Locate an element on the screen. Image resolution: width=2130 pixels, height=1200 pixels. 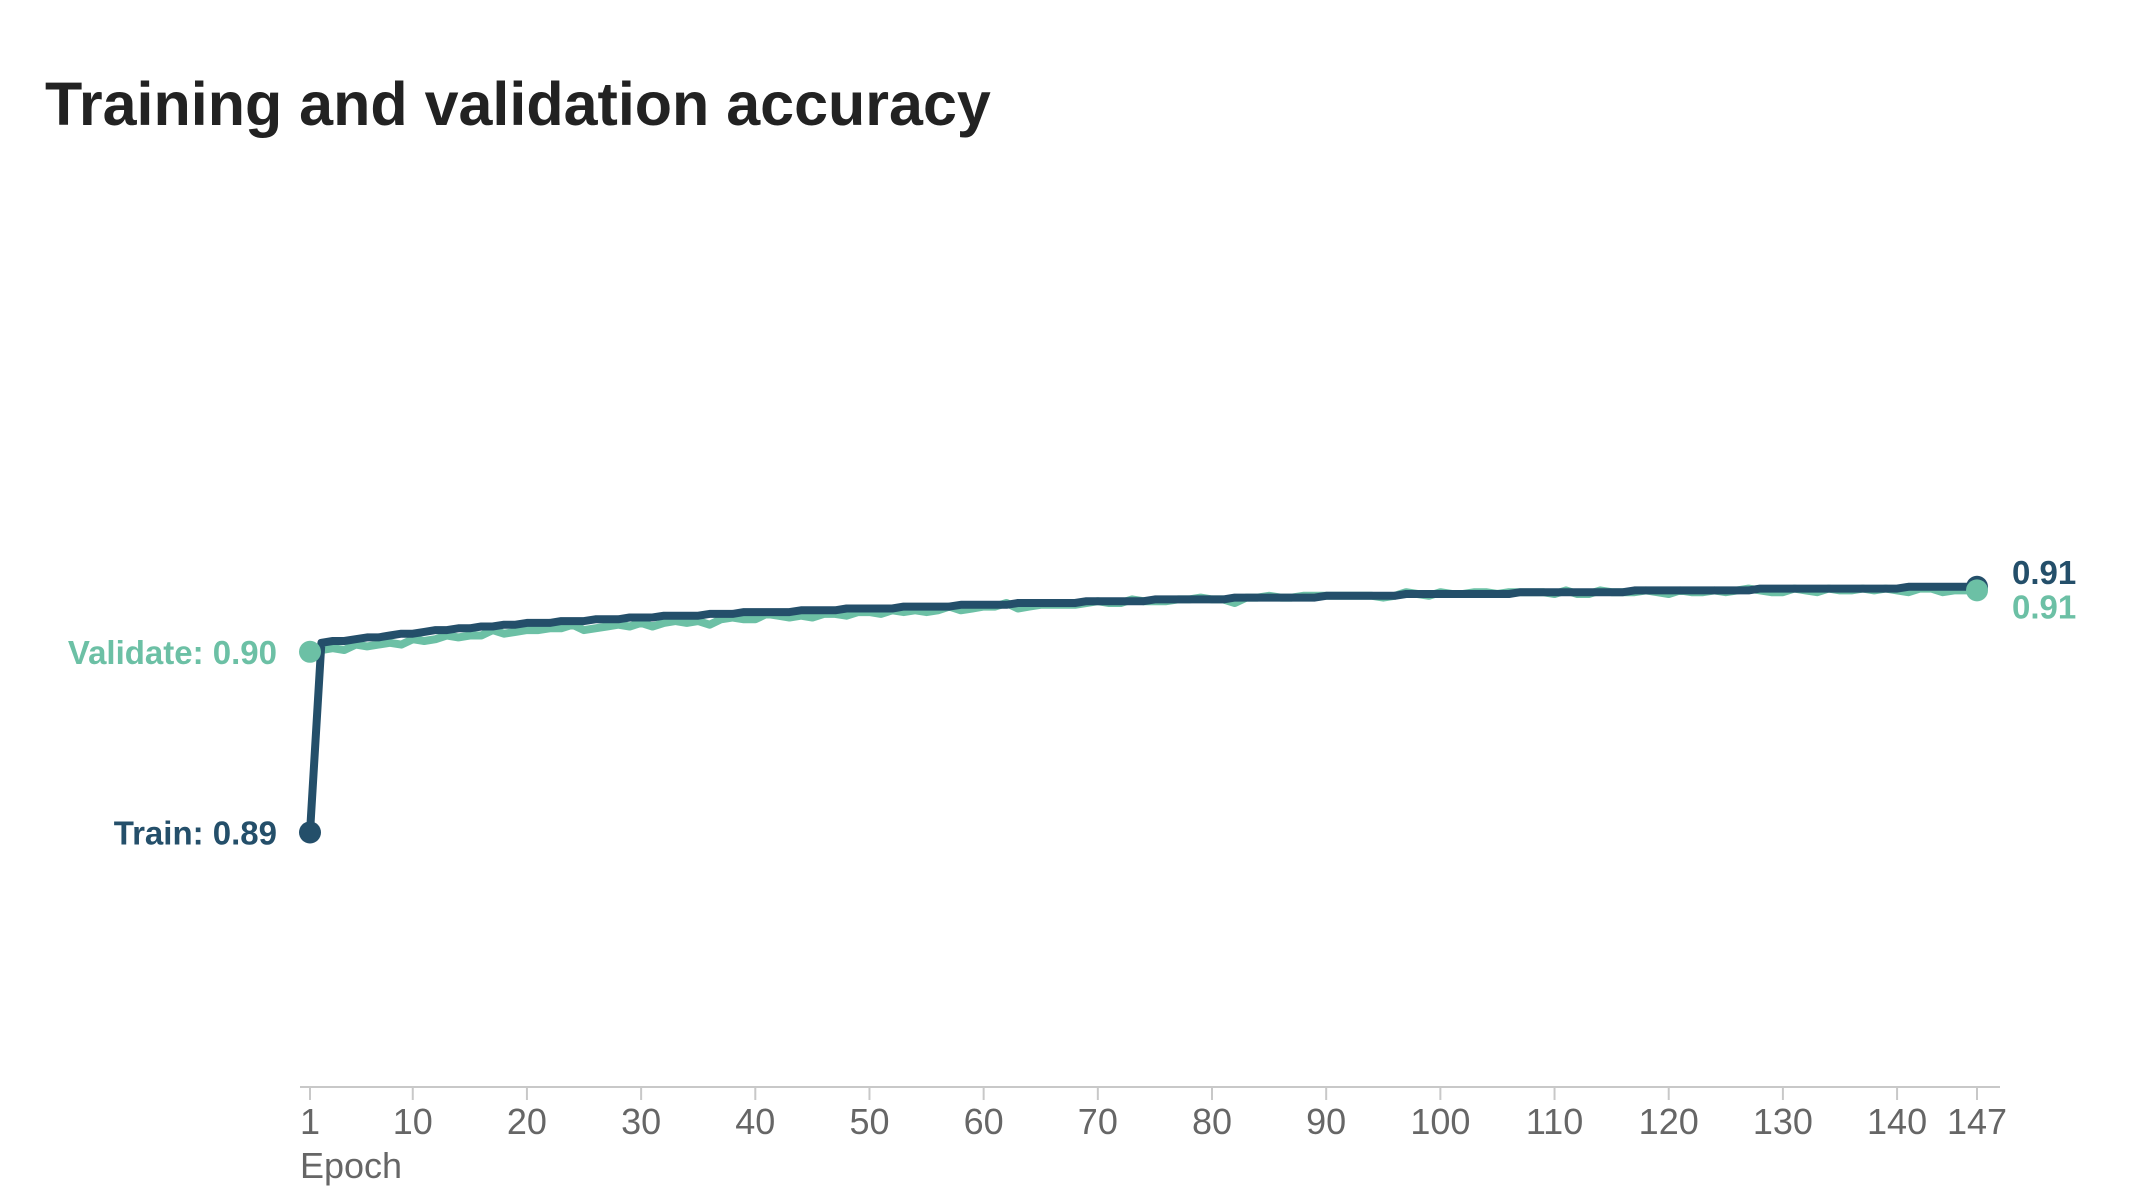
train-end-label: 0.91 is located at coordinates (2044, 572).